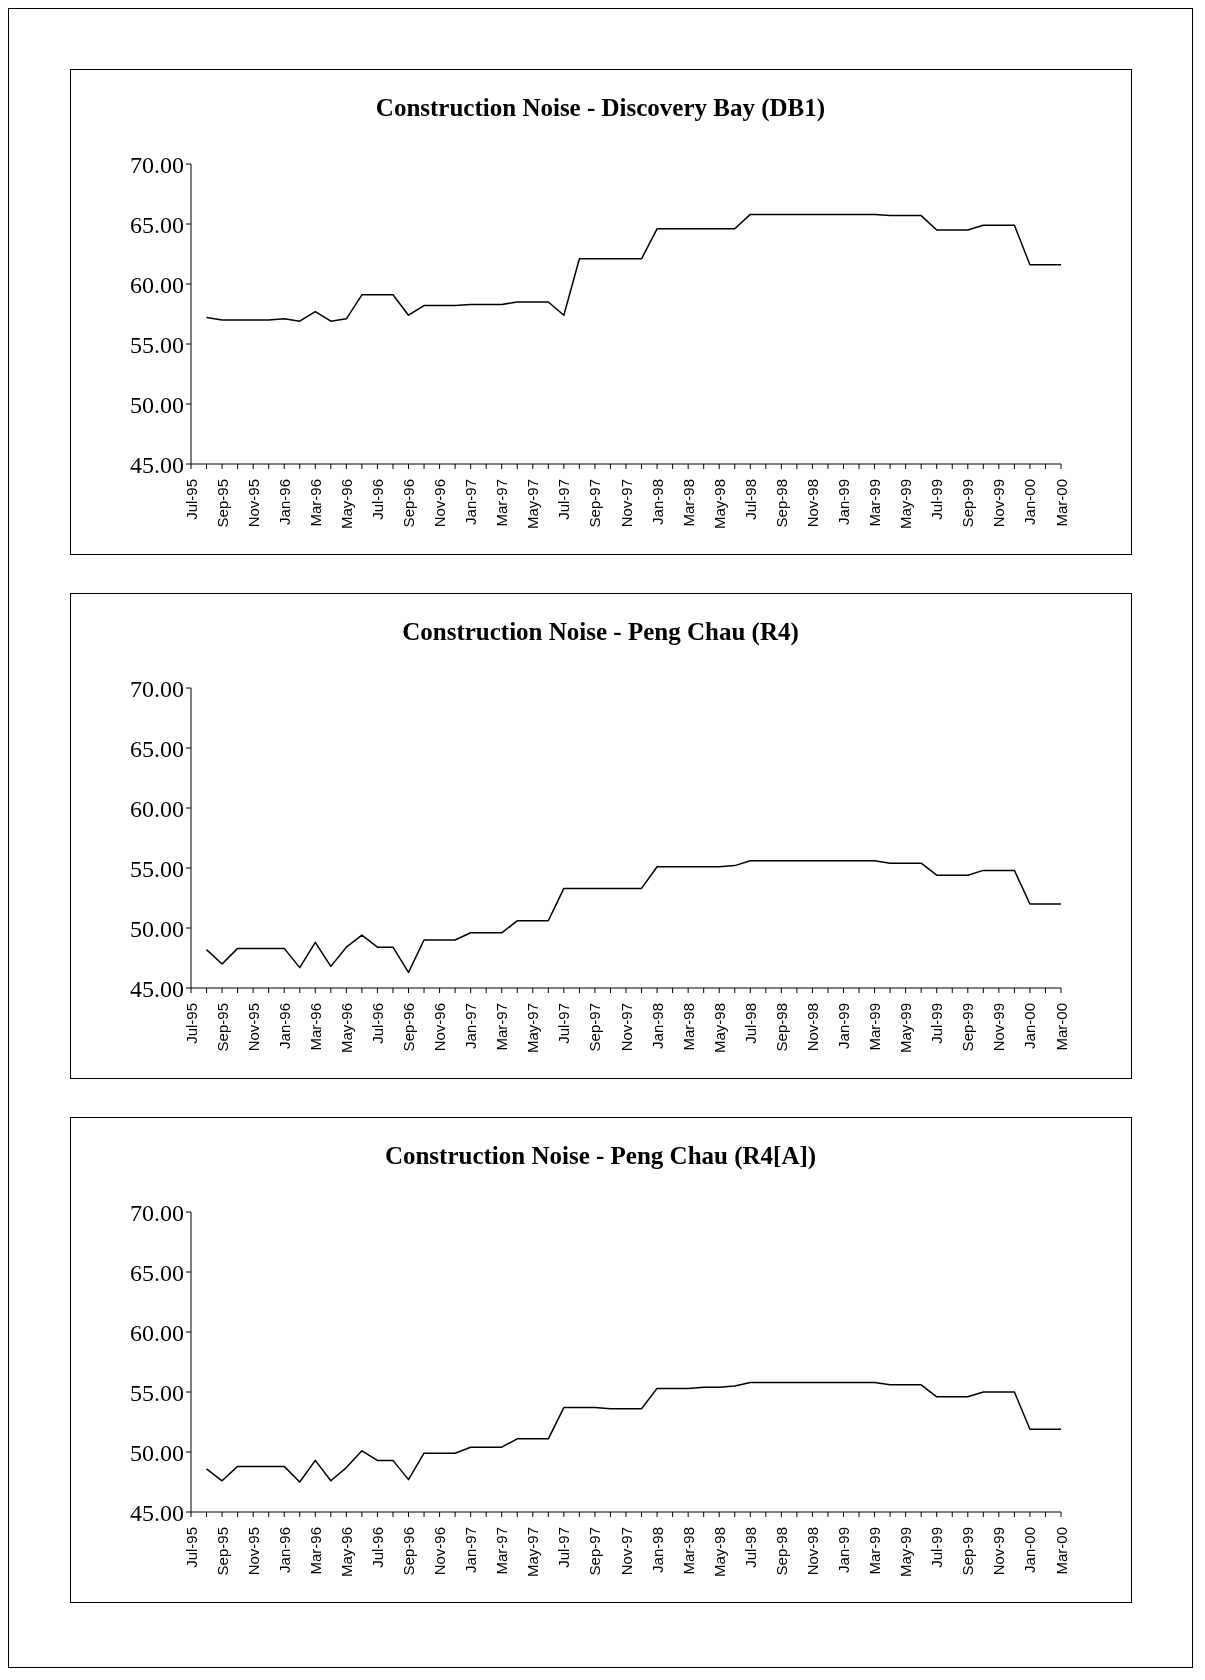 This screenshot has height=1680, width=1205. What do you see at coordinates (600, 108) in the screenshot?
I see `chart-title: Construction Noise - Discovery Bay (DB1)` at bounding box center [600, 108].